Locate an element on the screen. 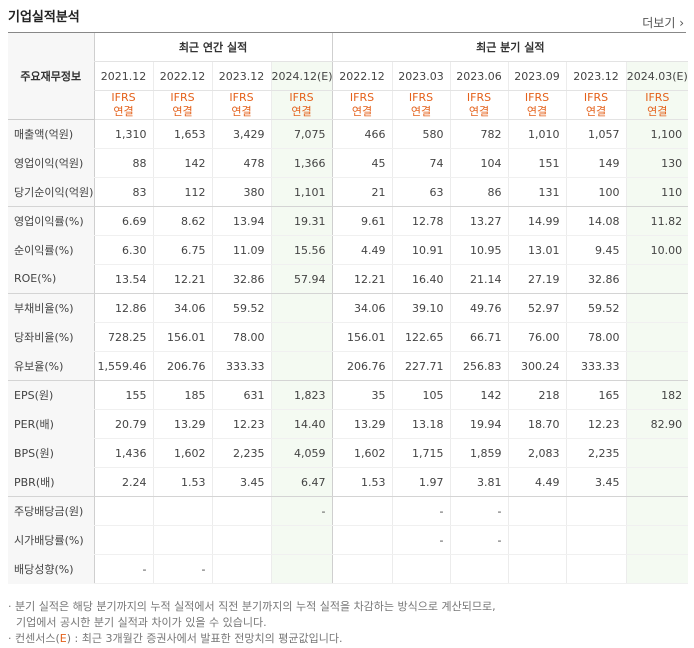 Image resolution: width=694 pixels, height=648 pixels. value-cell: 1,823 is located at coordinates (301, 395).